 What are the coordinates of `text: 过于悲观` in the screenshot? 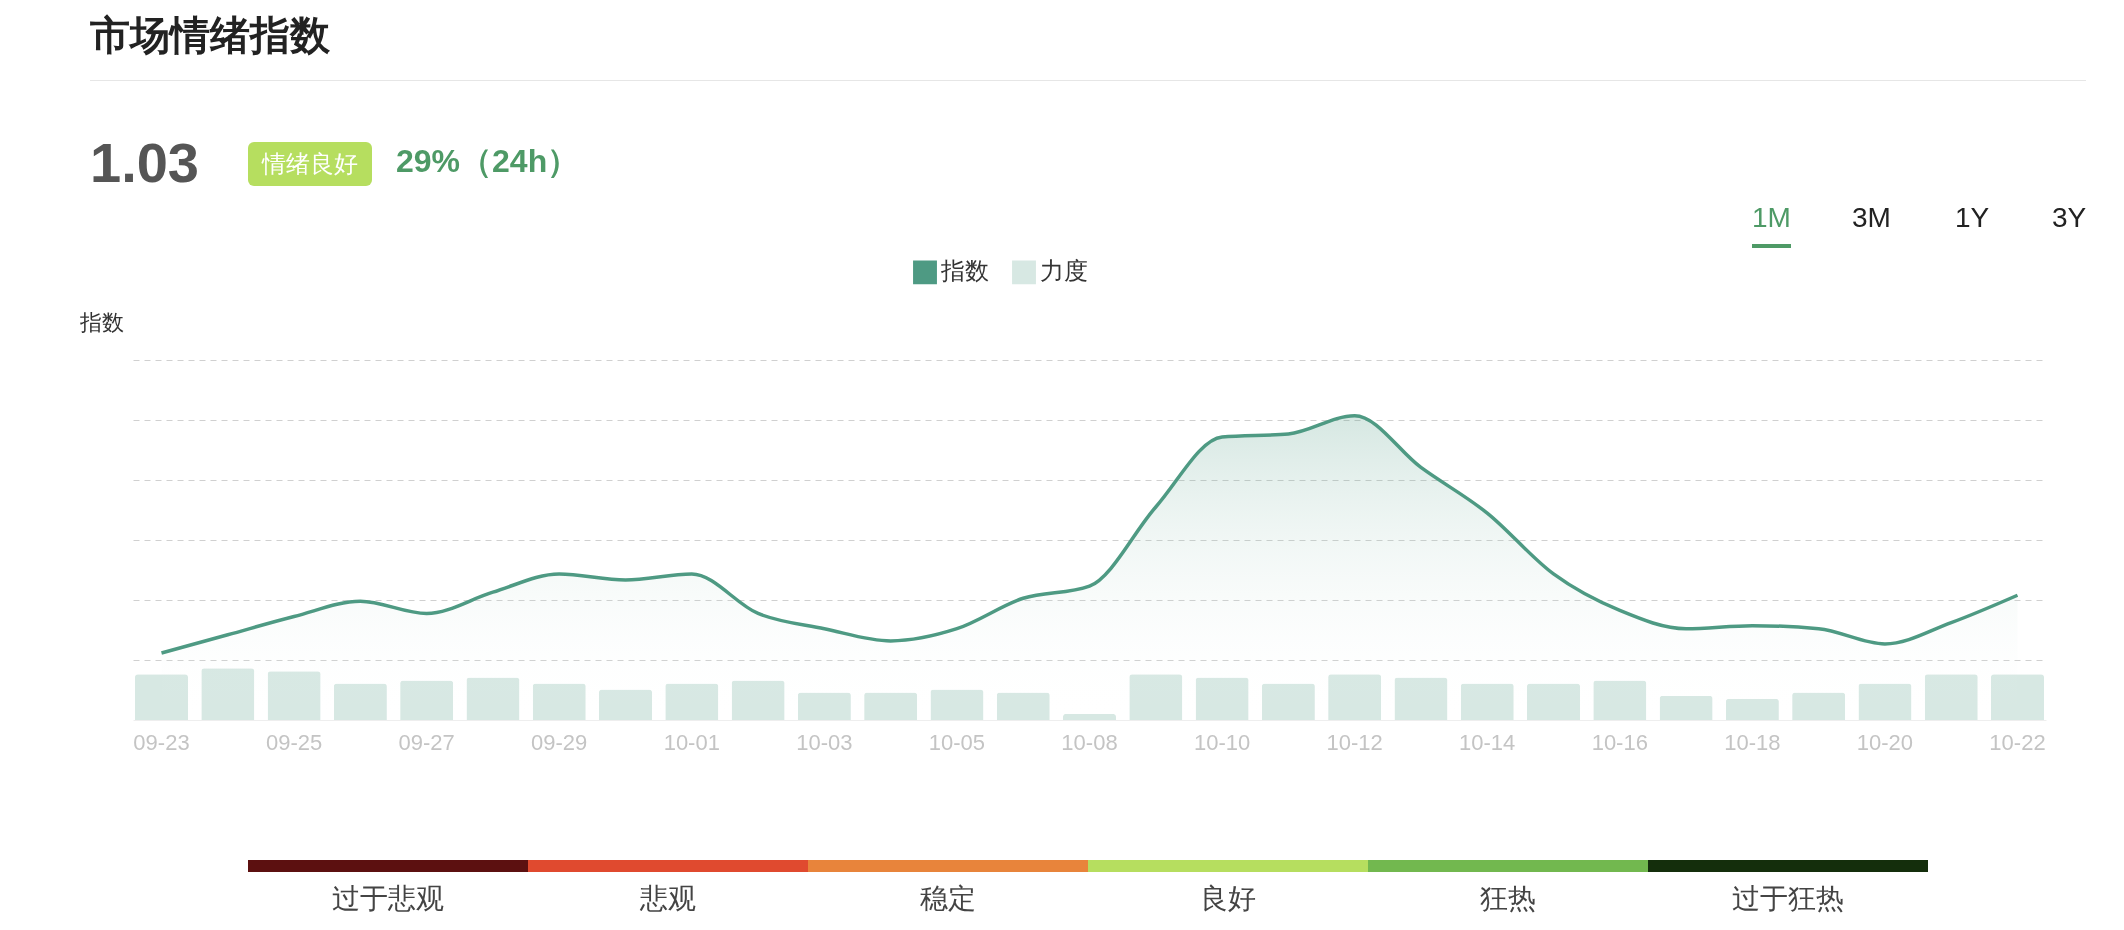 It's located at (388, 899).